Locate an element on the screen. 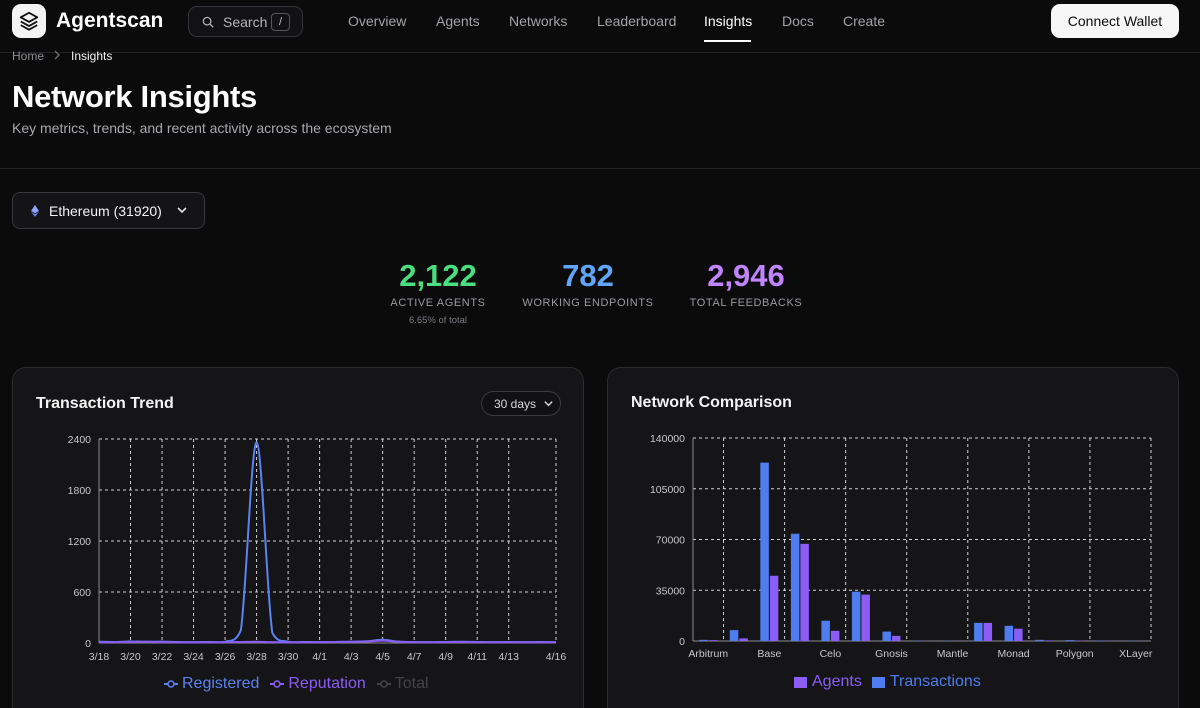  legend-transactions-label: Transactions is located at coordinates (935, 681).